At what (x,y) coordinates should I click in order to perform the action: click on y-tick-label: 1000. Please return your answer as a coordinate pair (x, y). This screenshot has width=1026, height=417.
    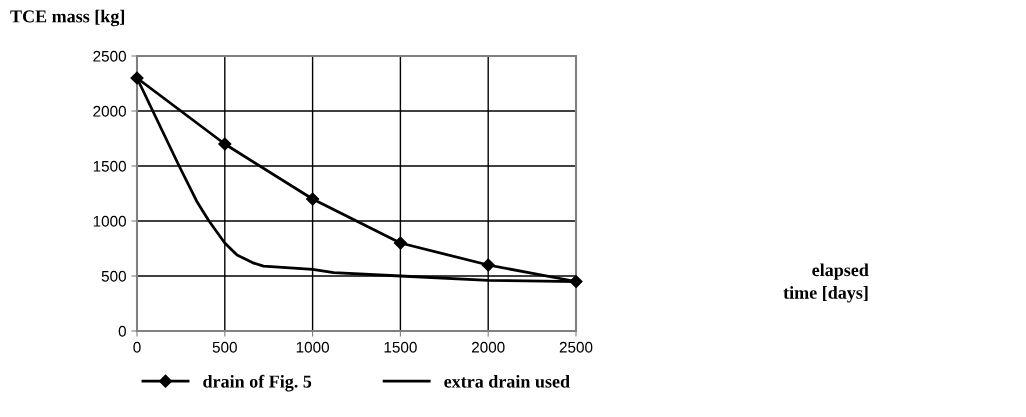
    Looking at the image, I should click on (109, 221).